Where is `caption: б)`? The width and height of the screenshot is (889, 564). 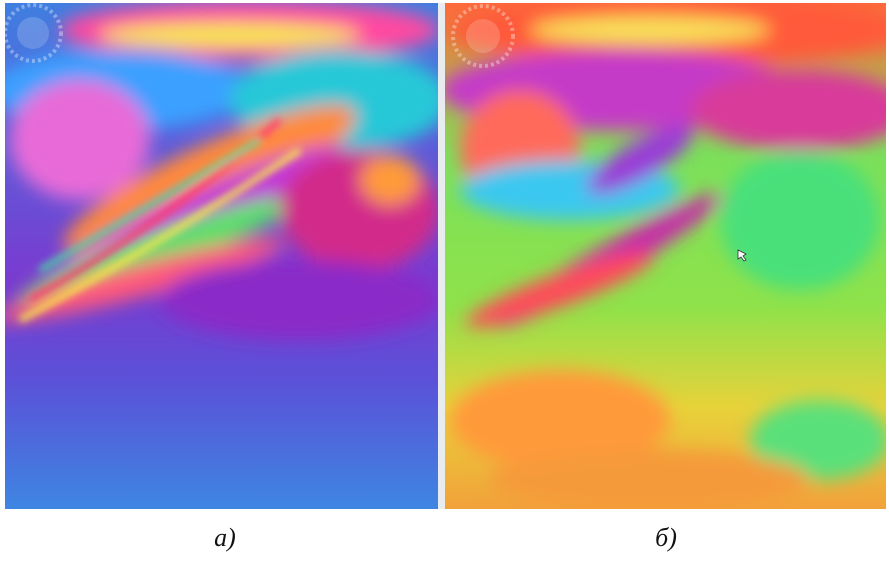 caption: б) is located at coordinates (666, 537).